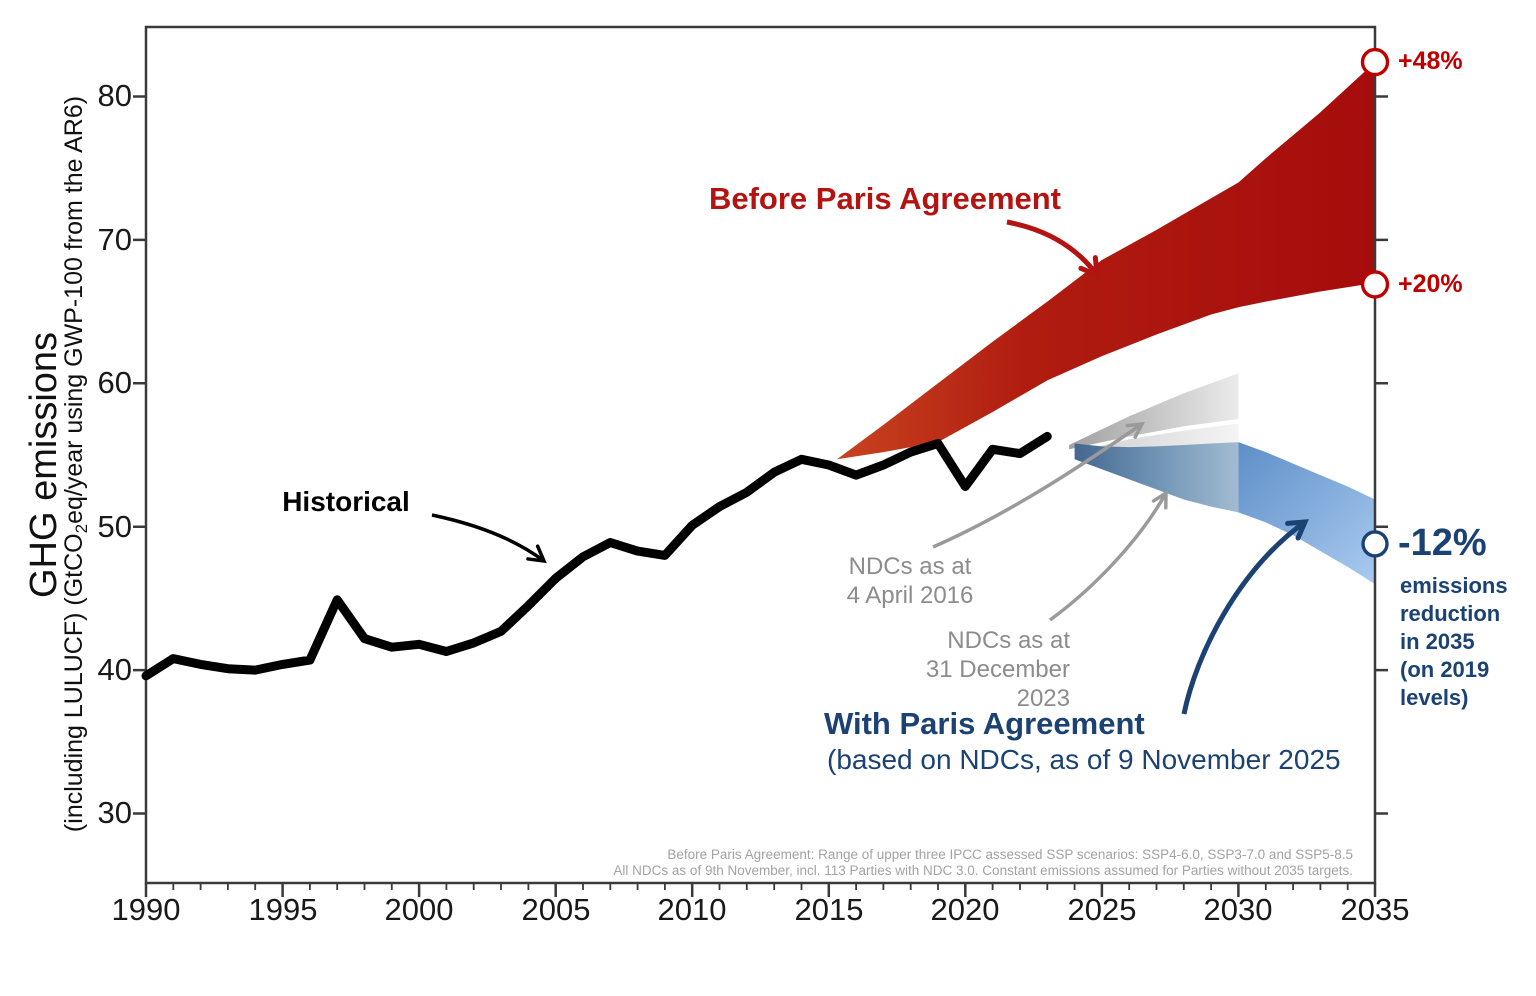 The height and width of the screenshot is (996, 1536). I want to click on x-axis-major-ticks, so click(760, 890).